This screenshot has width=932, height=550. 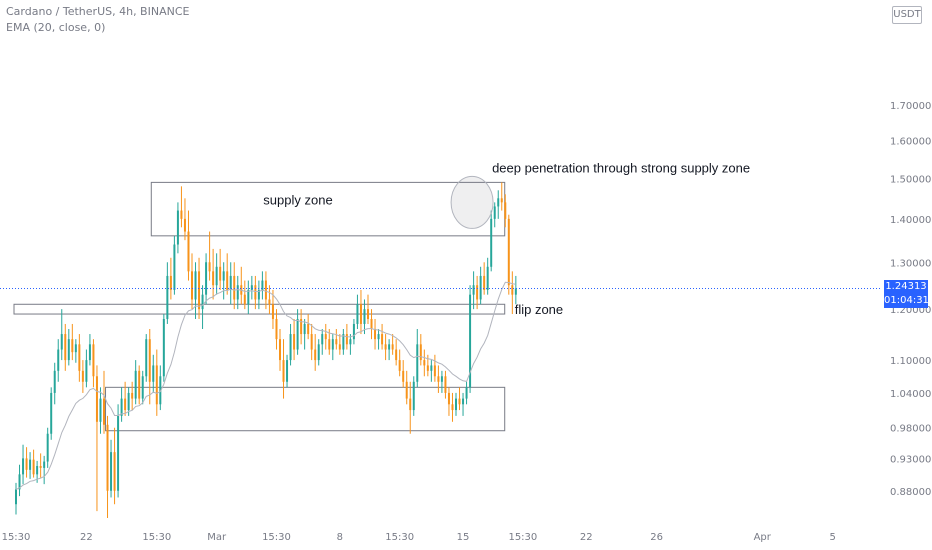 I want to click on indicator-legend: EMA (20, close, 0), so click(x=56, y=27).